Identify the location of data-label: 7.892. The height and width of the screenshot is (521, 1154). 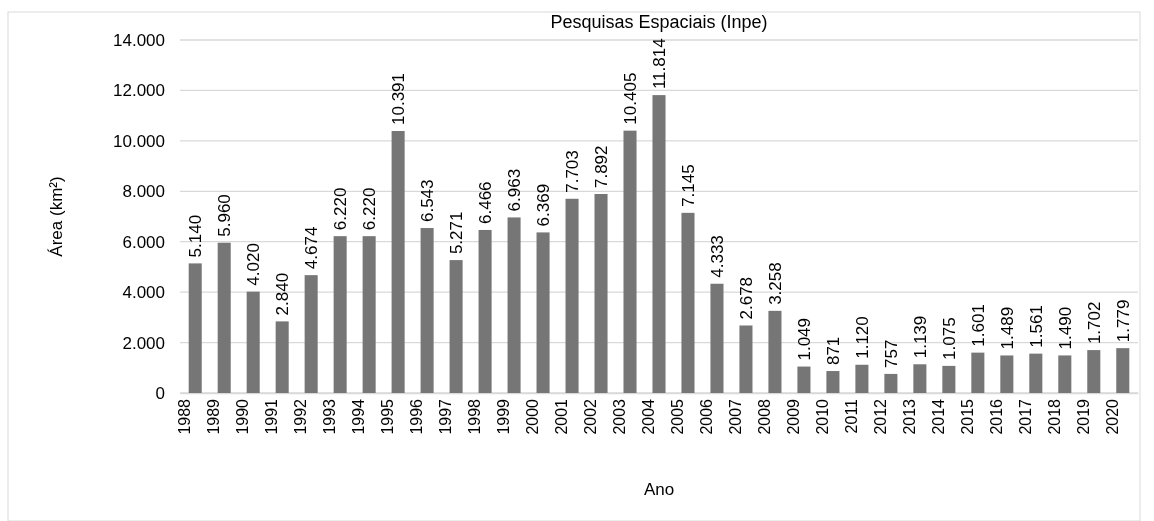
(602, 167).